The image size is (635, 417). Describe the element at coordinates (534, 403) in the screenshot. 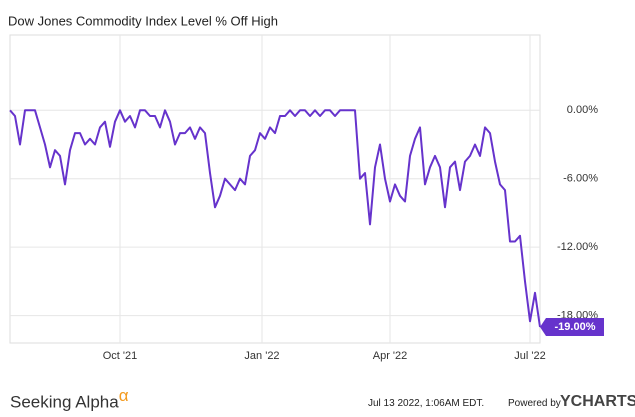

I see `powered-by: Powered by` at that location.